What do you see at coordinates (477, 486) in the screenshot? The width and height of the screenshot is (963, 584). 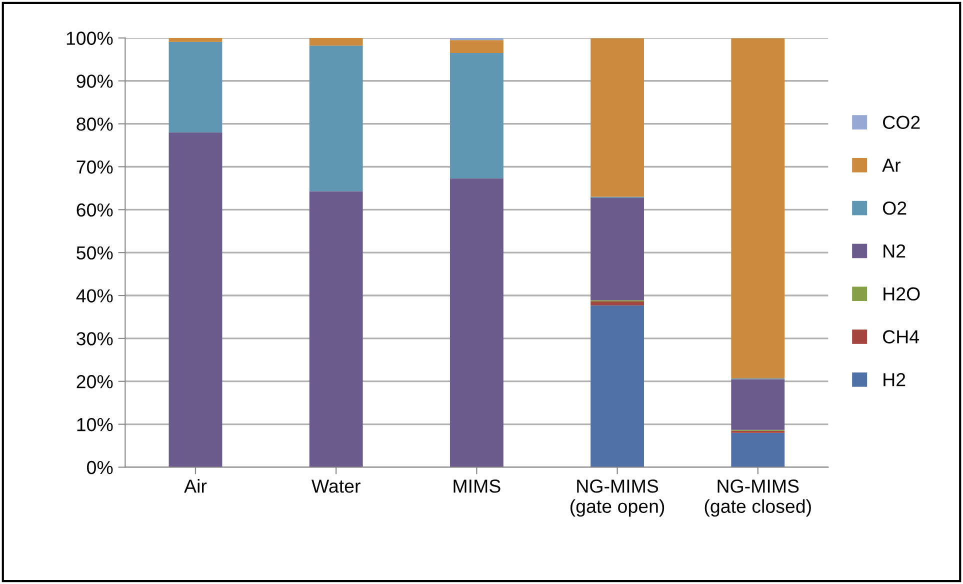 I see `x-tick-label: MIMS` at bounding box center [477, 486].